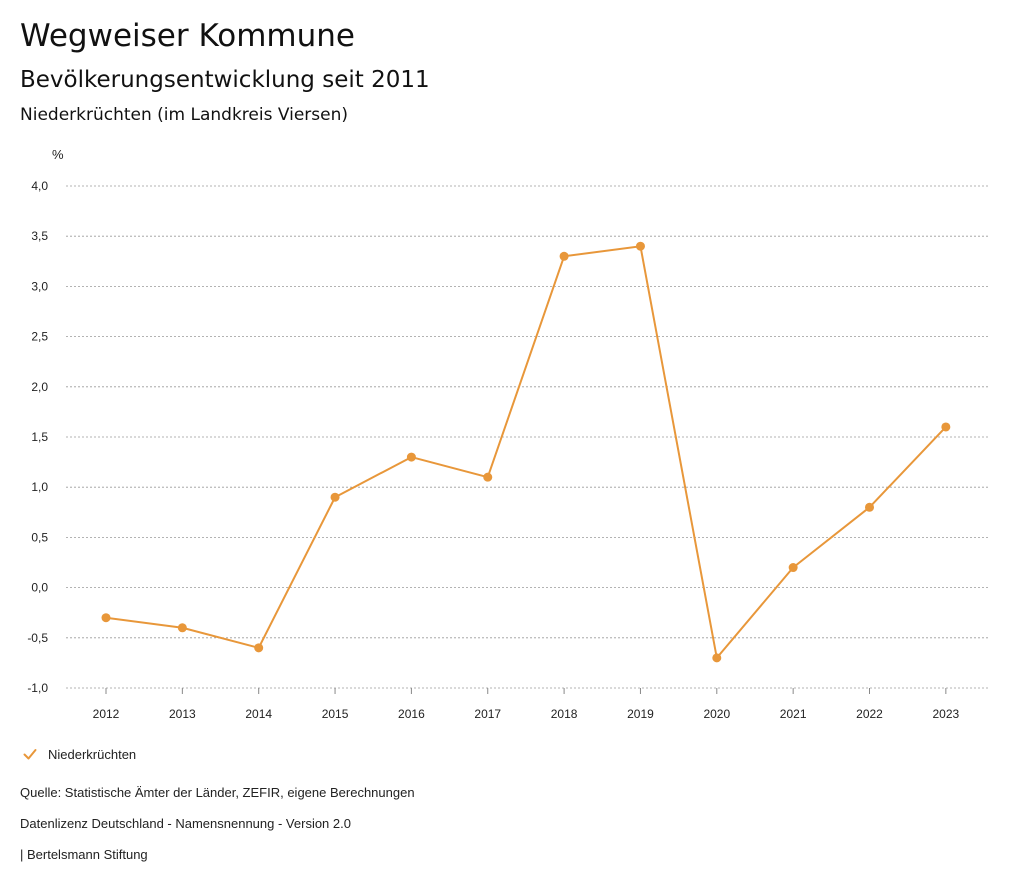 This screenshot has height=888, width=1024. I want to click on y-tick-label: 2,5, so click(39, 337).